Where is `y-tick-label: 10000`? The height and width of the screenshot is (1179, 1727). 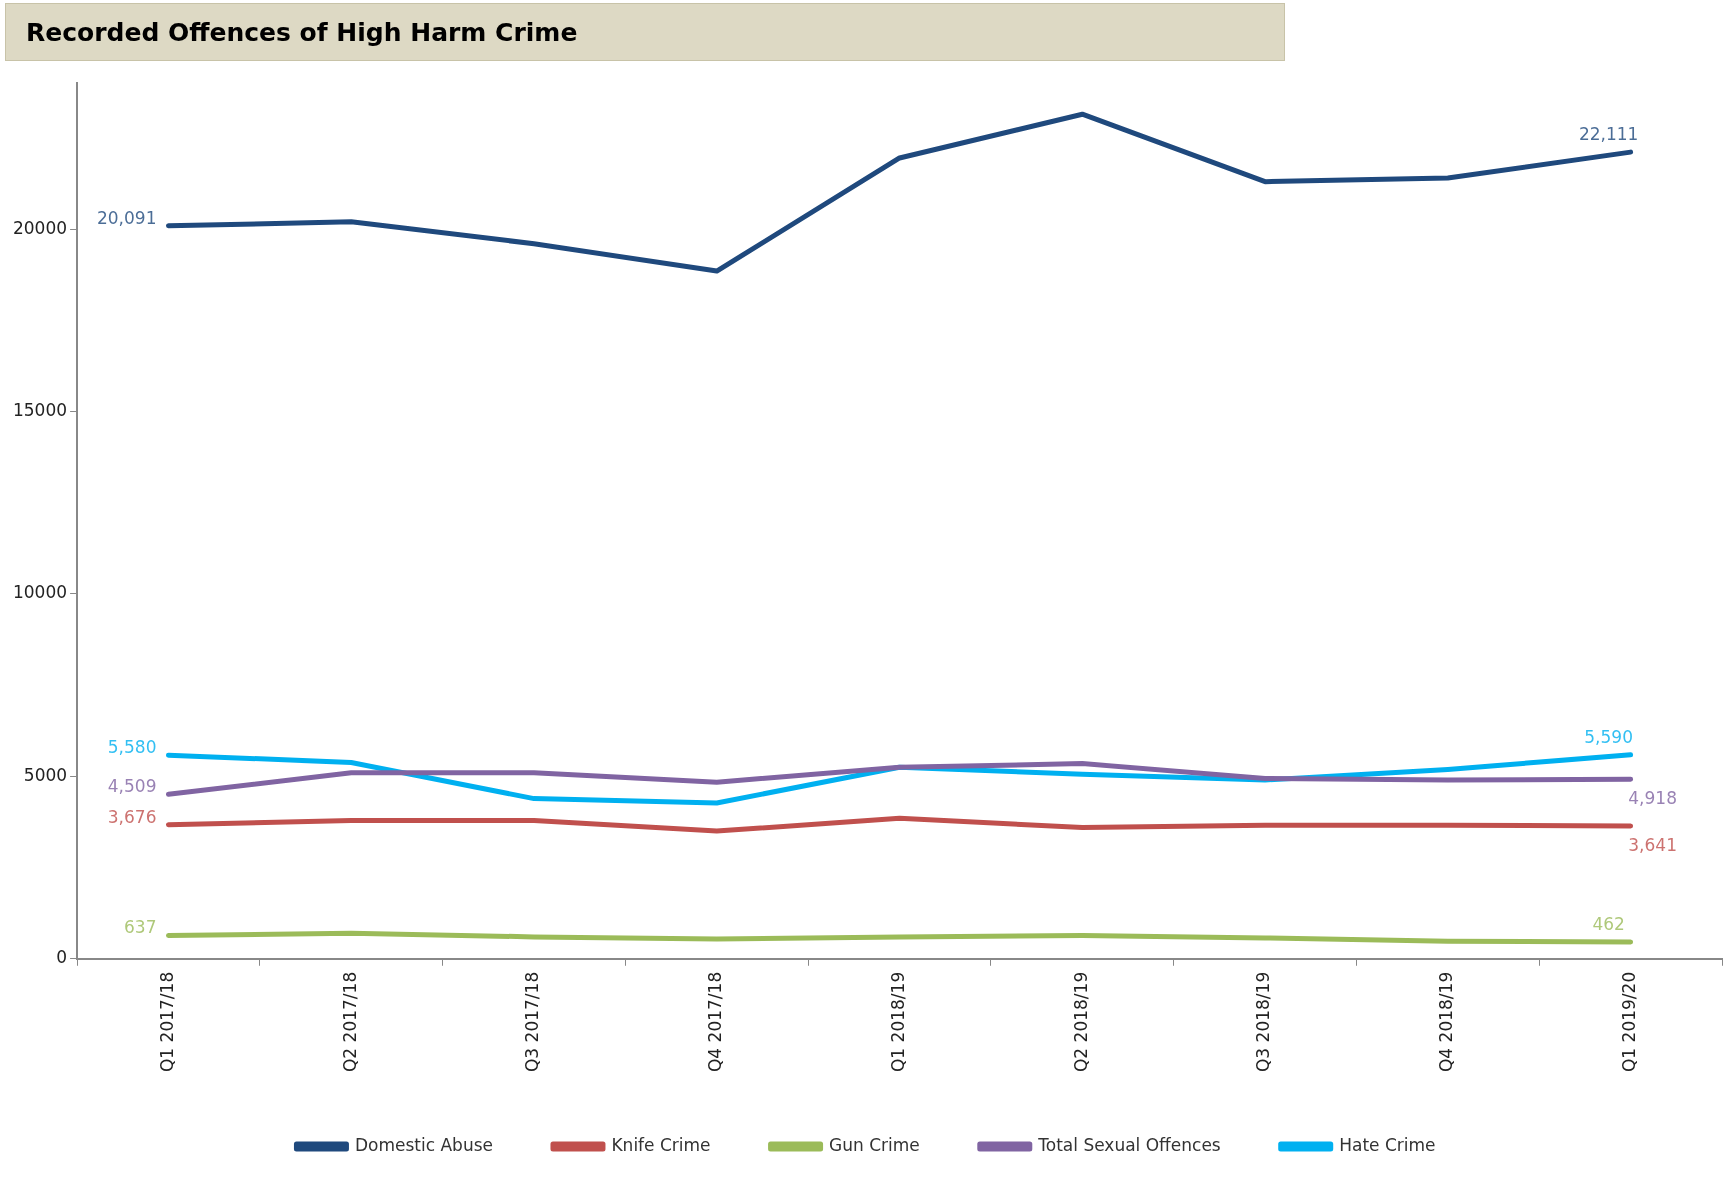 y-tick-label: 10000 is located at coordinates (40, 592).